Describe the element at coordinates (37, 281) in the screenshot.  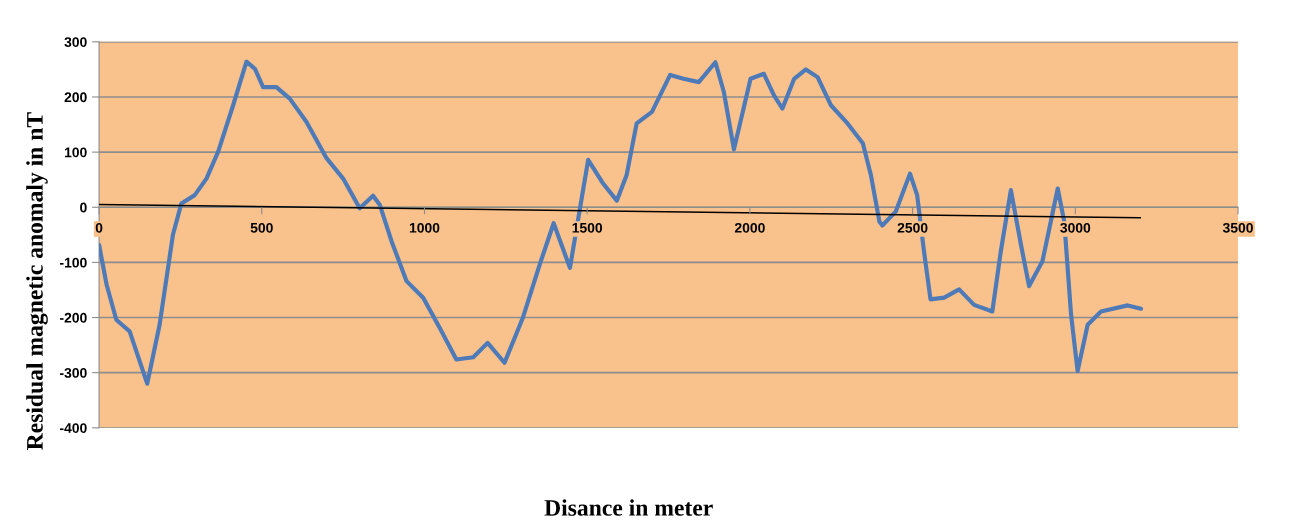
I see `y-axis-title: Residual magnetic anomaly in nT` at that location.